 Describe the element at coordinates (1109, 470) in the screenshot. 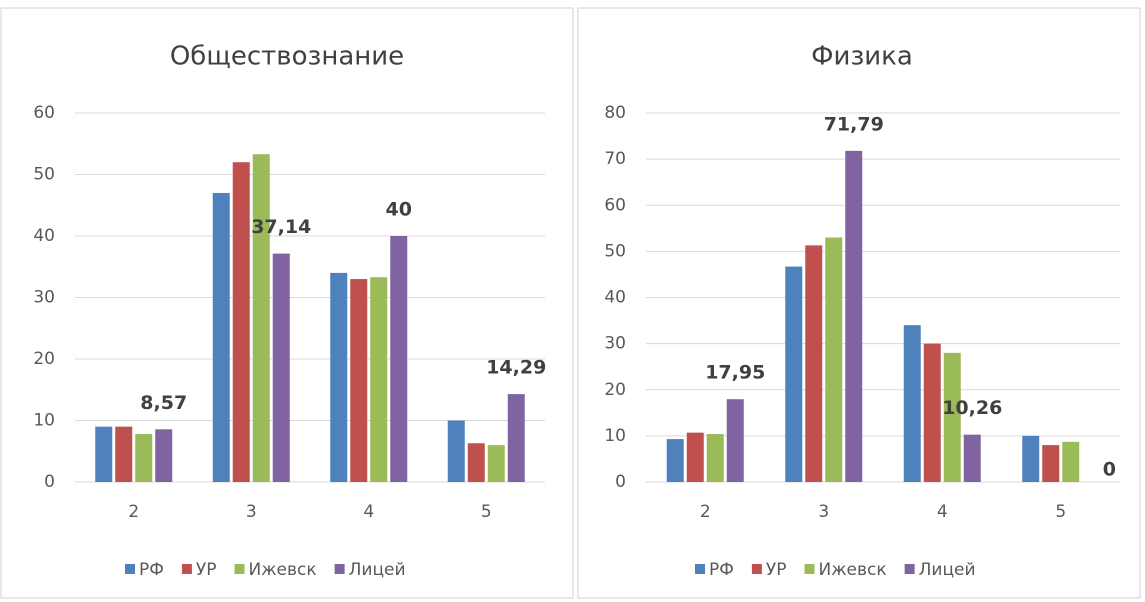

I see `data-label: 0` at that location.